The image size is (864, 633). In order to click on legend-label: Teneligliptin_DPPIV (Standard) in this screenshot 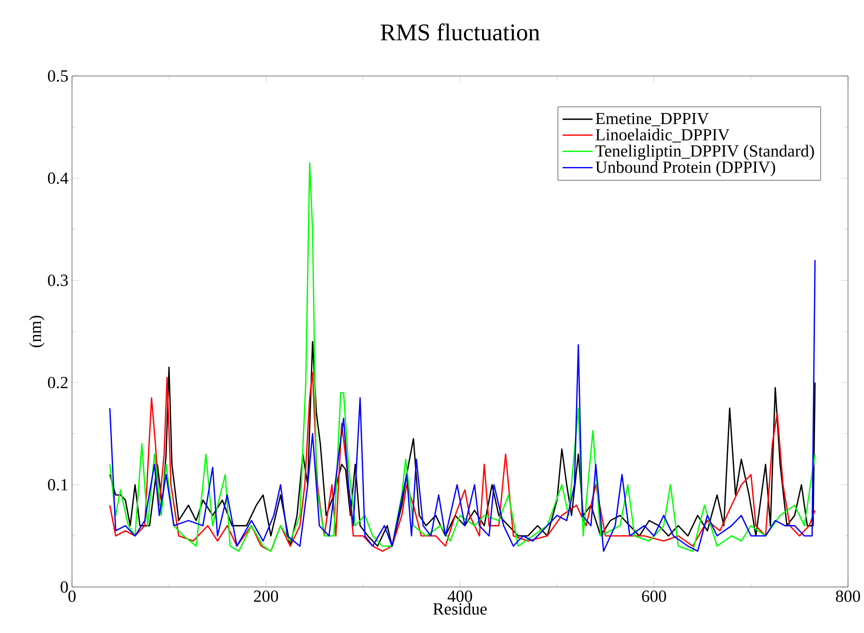, I will do `click(705, 152)`.